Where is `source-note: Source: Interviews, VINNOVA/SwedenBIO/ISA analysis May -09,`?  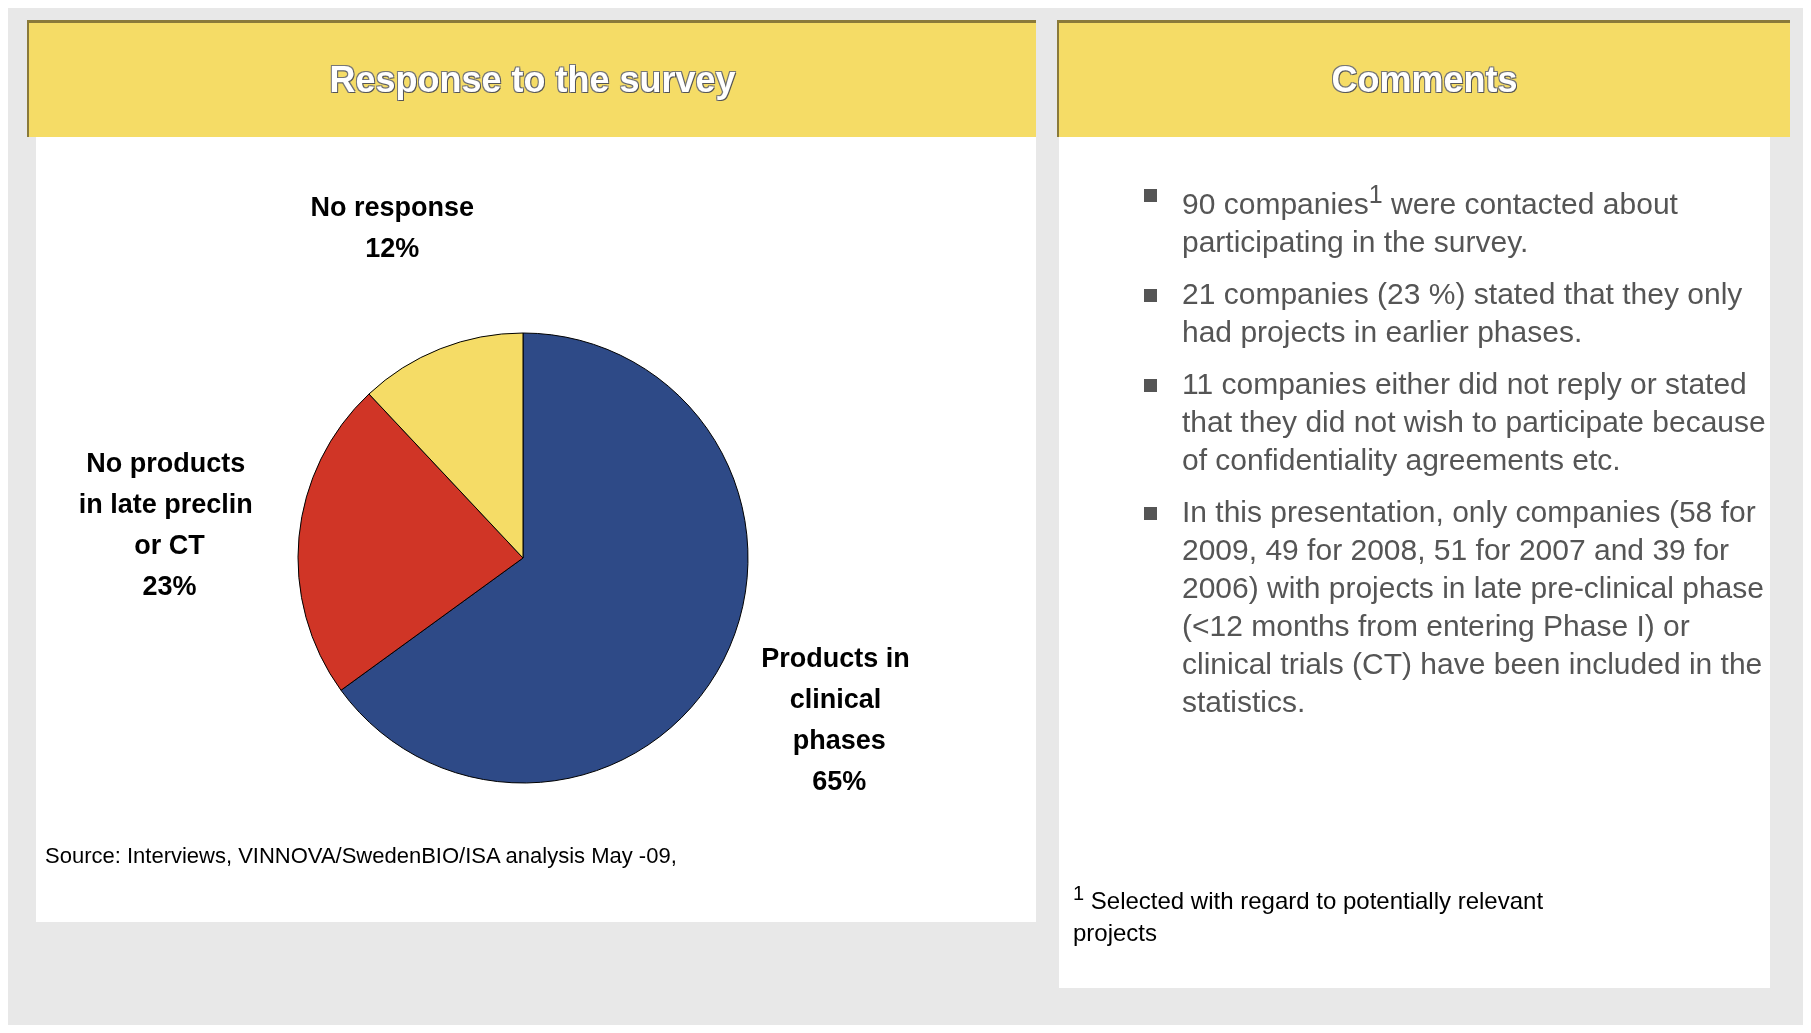
source-note: Source: Interviews, VINNOVA/SwedenBIO/ISA analysis May -09, is located at coordinates (361, 855).